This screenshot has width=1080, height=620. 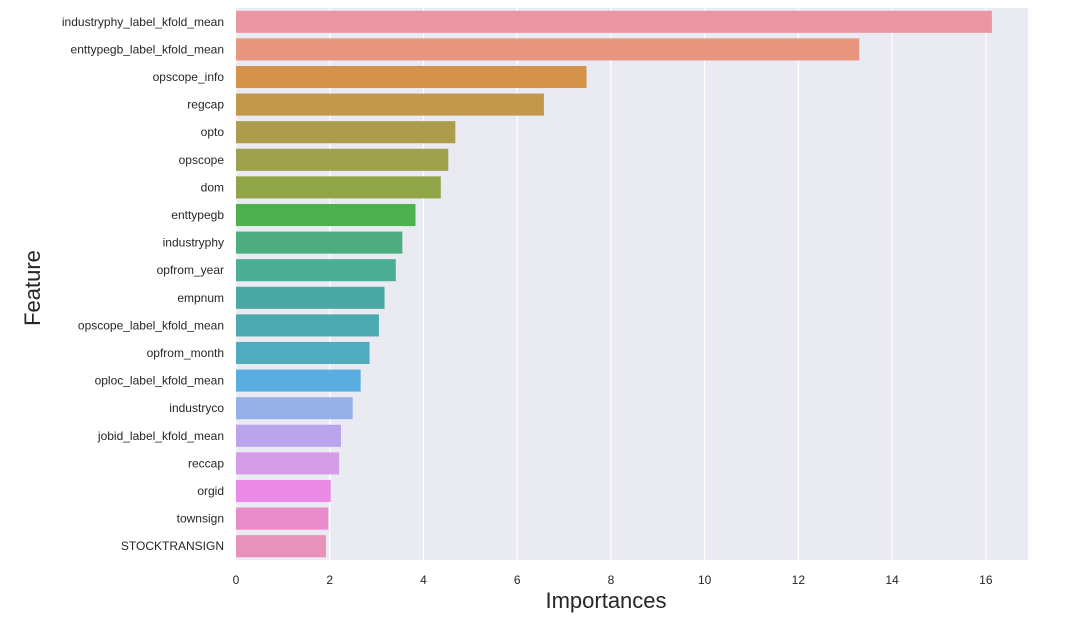 I want to click on bar-opscope_info, so click(x=411, y=77).